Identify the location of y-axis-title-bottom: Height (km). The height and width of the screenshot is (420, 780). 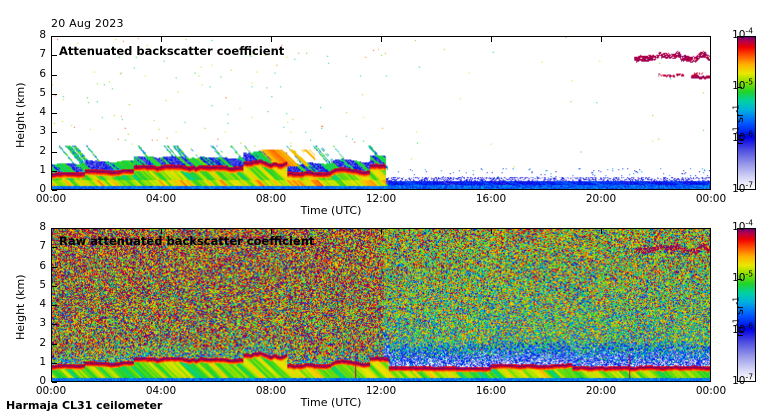
(20, 307).